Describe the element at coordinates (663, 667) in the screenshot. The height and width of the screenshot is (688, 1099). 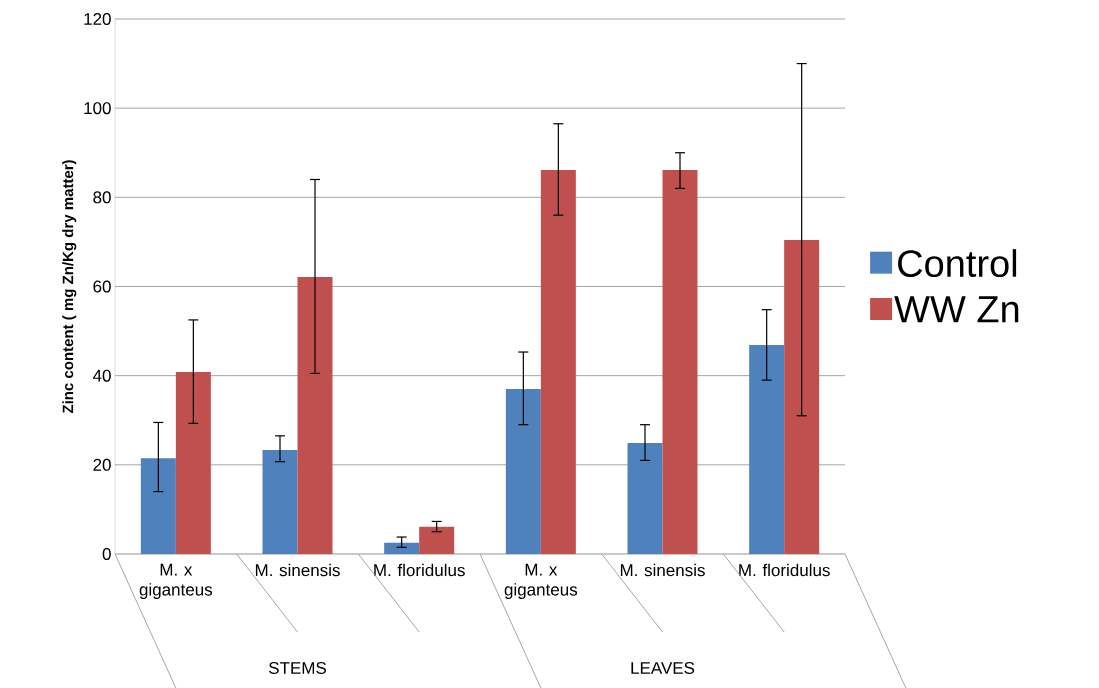
I see `text: LEAVES` at that location.